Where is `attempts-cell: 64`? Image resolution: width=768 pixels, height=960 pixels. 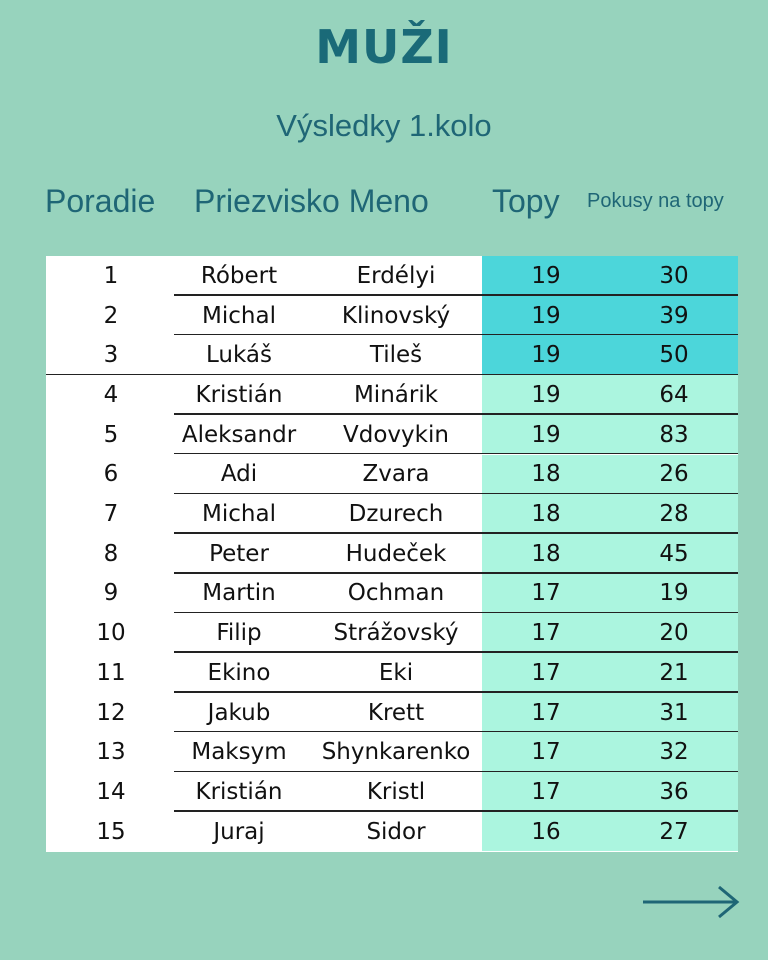
attempts-cell: 64 is located at coordinates (674, 394).